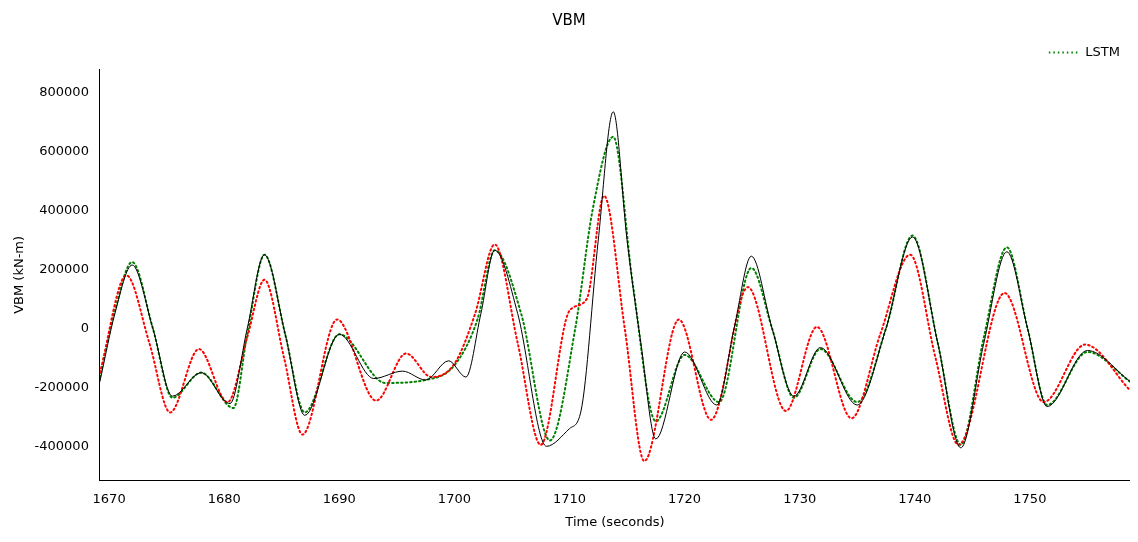 Image resolution: width=1138 pixels, height=542 pixels. Describe the element at coordinates (61, 445) in the screenshot. I see `y-tick-label: -400000` at that location.